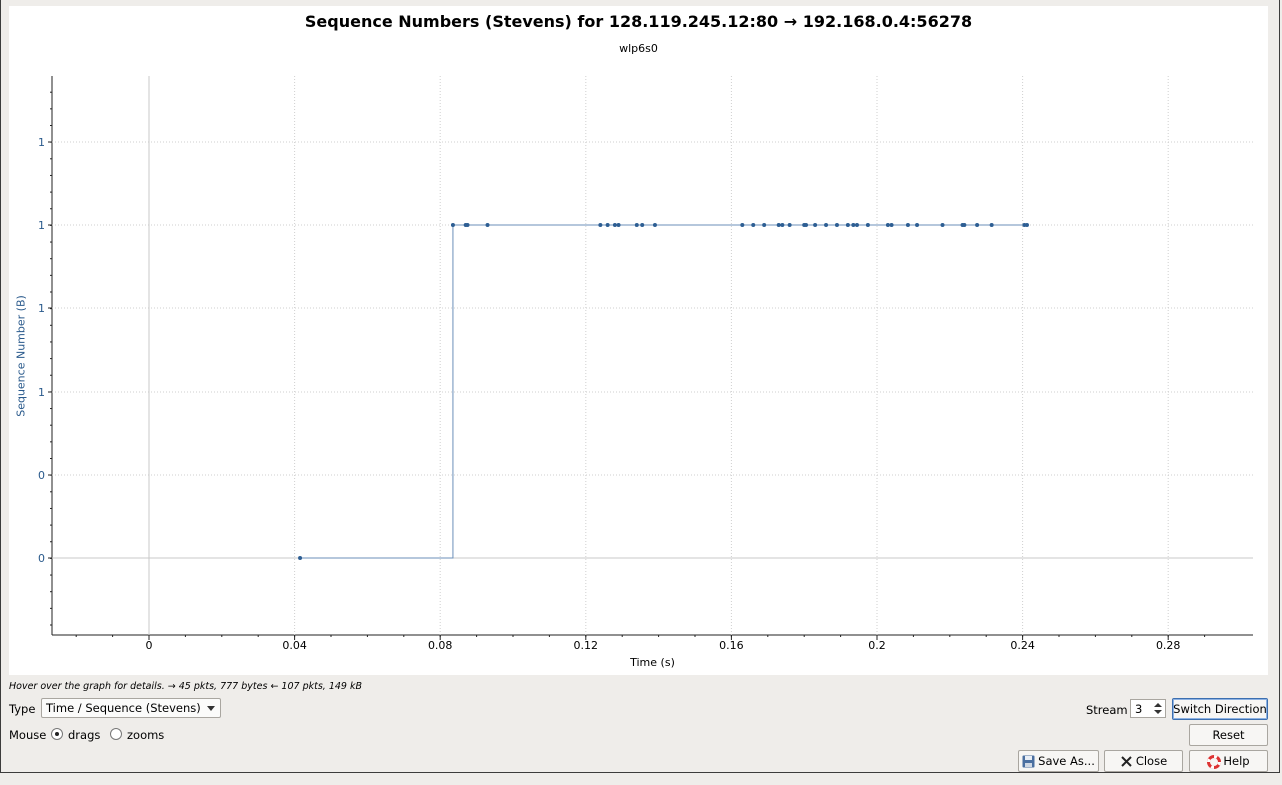 This screenshot has height=785, width=1282. I want to click on graph-type-select: Time / Sequence (Stevens), so click(131, 708).